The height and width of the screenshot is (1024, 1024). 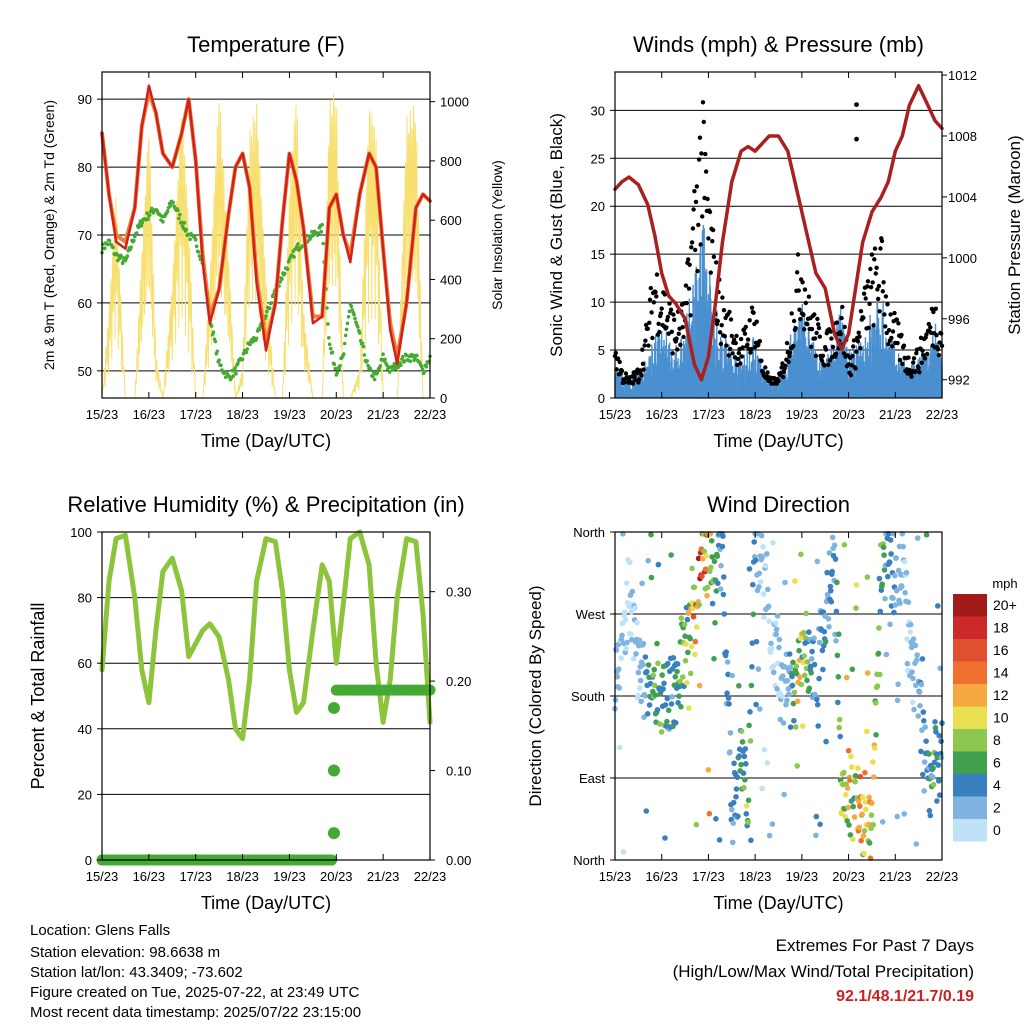 I want to click on pressure-series-line, so click(x=778, y=232).